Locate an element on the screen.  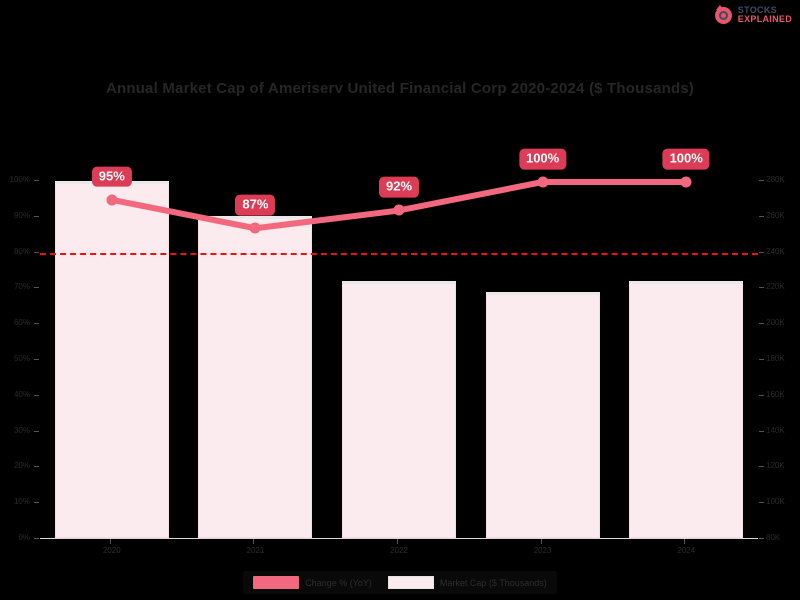
data-label: 87% is located at coordinates (255, 205).